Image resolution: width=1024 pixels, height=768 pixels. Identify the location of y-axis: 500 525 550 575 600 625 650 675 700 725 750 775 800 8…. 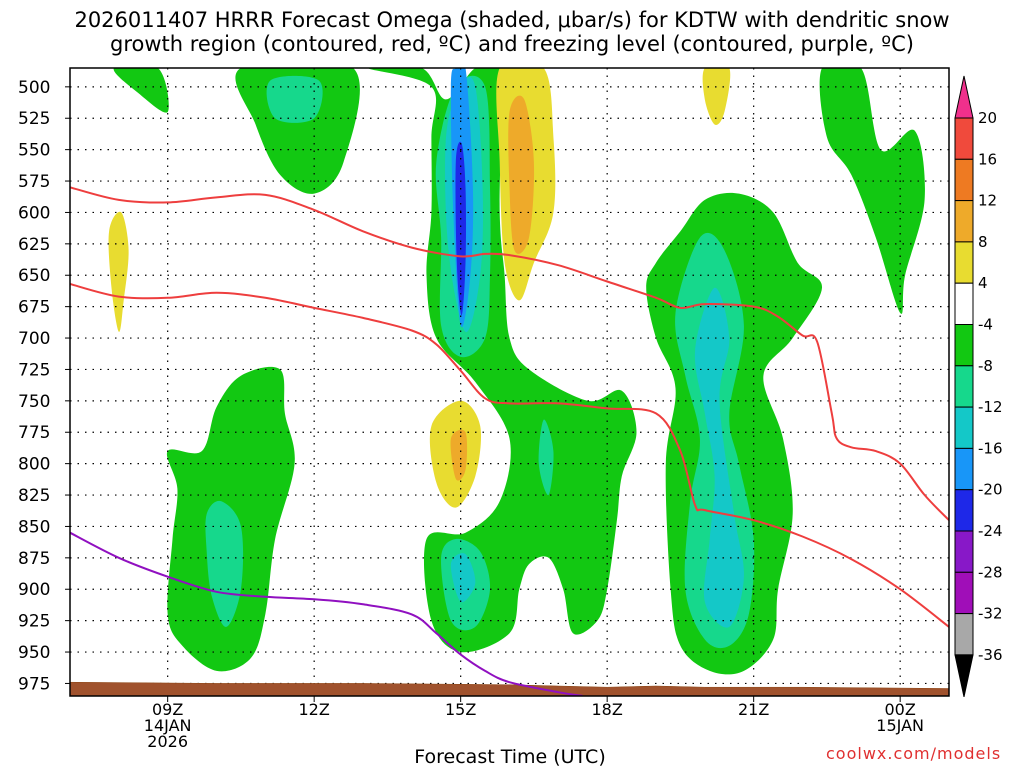
(44, 386).